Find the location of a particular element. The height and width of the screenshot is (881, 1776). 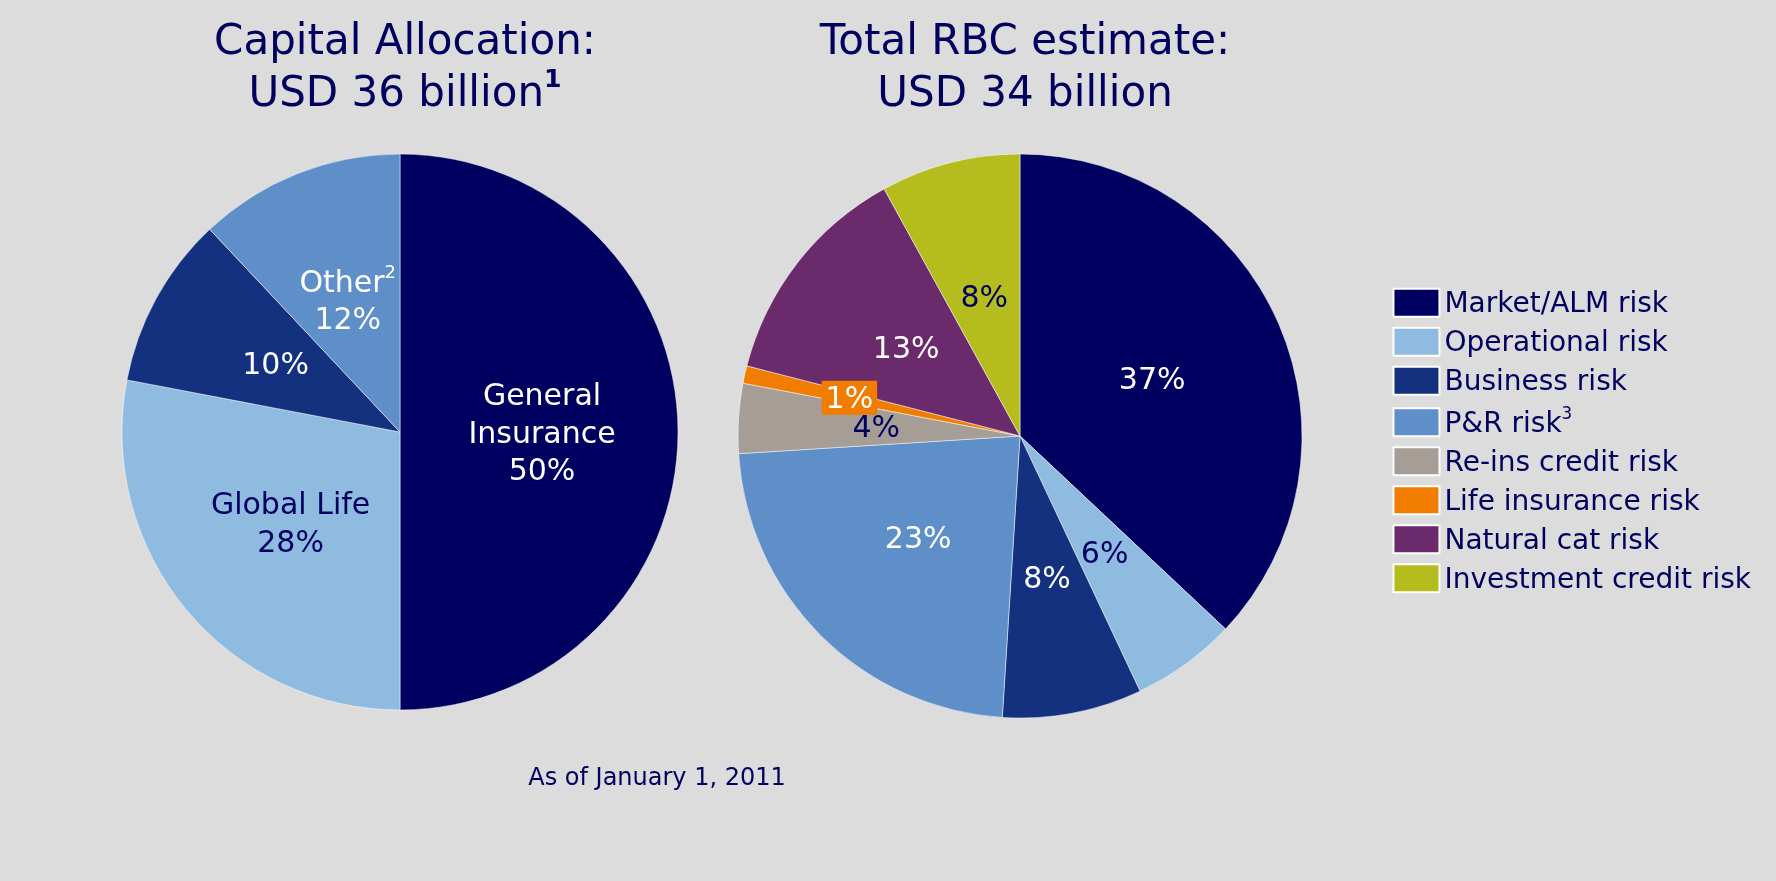

legend-label: Market/ALM risk is located at coordinates (1556, 303).